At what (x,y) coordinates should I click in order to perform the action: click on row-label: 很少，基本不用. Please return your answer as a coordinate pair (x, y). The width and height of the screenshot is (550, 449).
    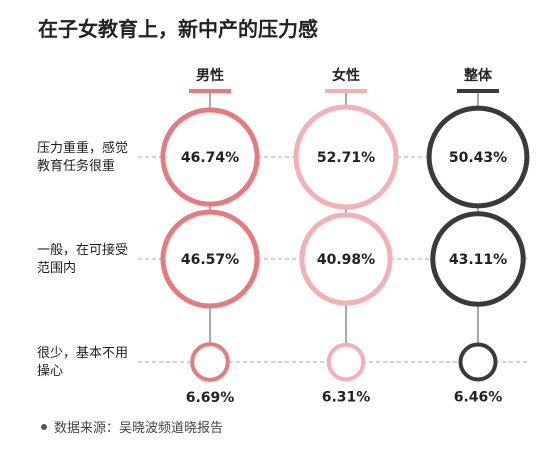
    Looking at the image, I should click on (82, 353).